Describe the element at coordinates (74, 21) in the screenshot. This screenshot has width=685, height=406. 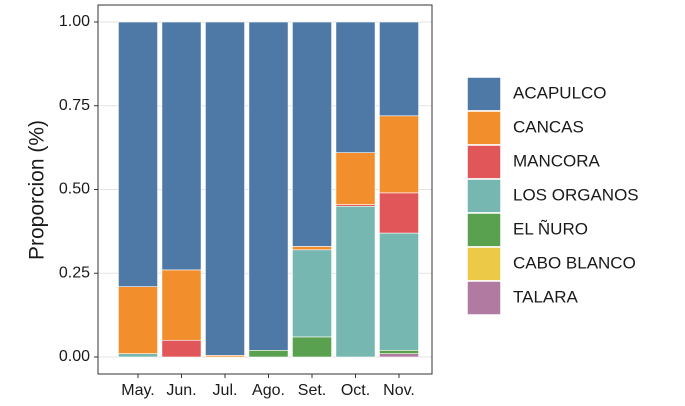
I see `y-tick-label: 1.00` at that location.